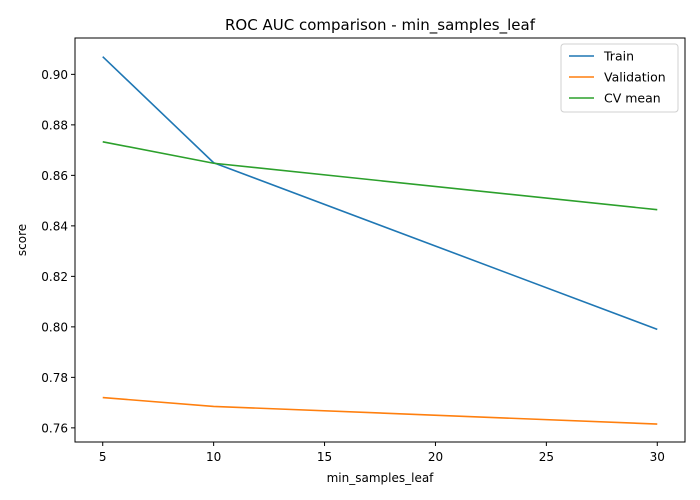 This screenshot has width=700, height=500. What do you see at coordinates (58, 251) in the screenshot?
I see `y-axis: 0.76 0.78 0.80 0.82 0.84 0.86 0.88 0.90` at bounding box center [58, 251].